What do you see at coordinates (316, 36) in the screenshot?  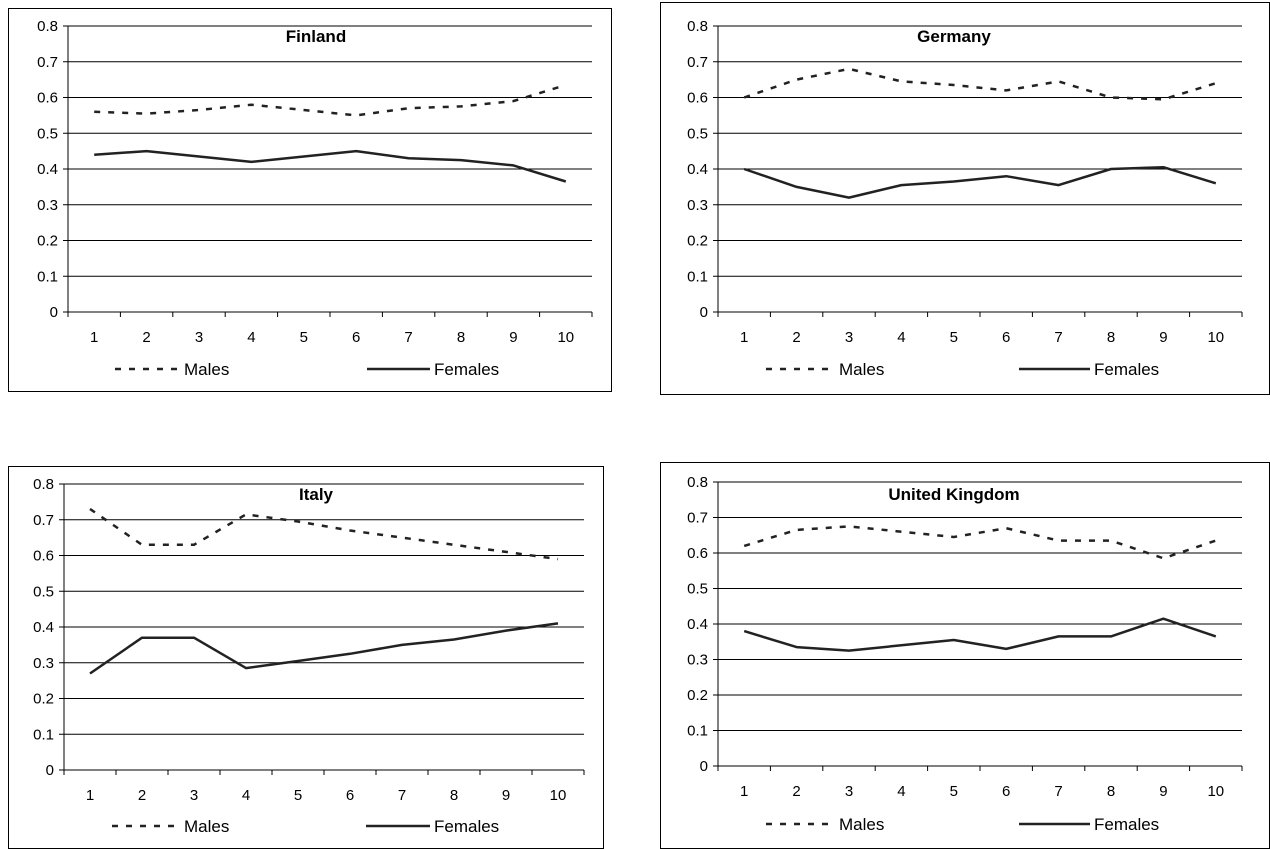 I see `chart-title: Finland` at bounding box center [316, 36].